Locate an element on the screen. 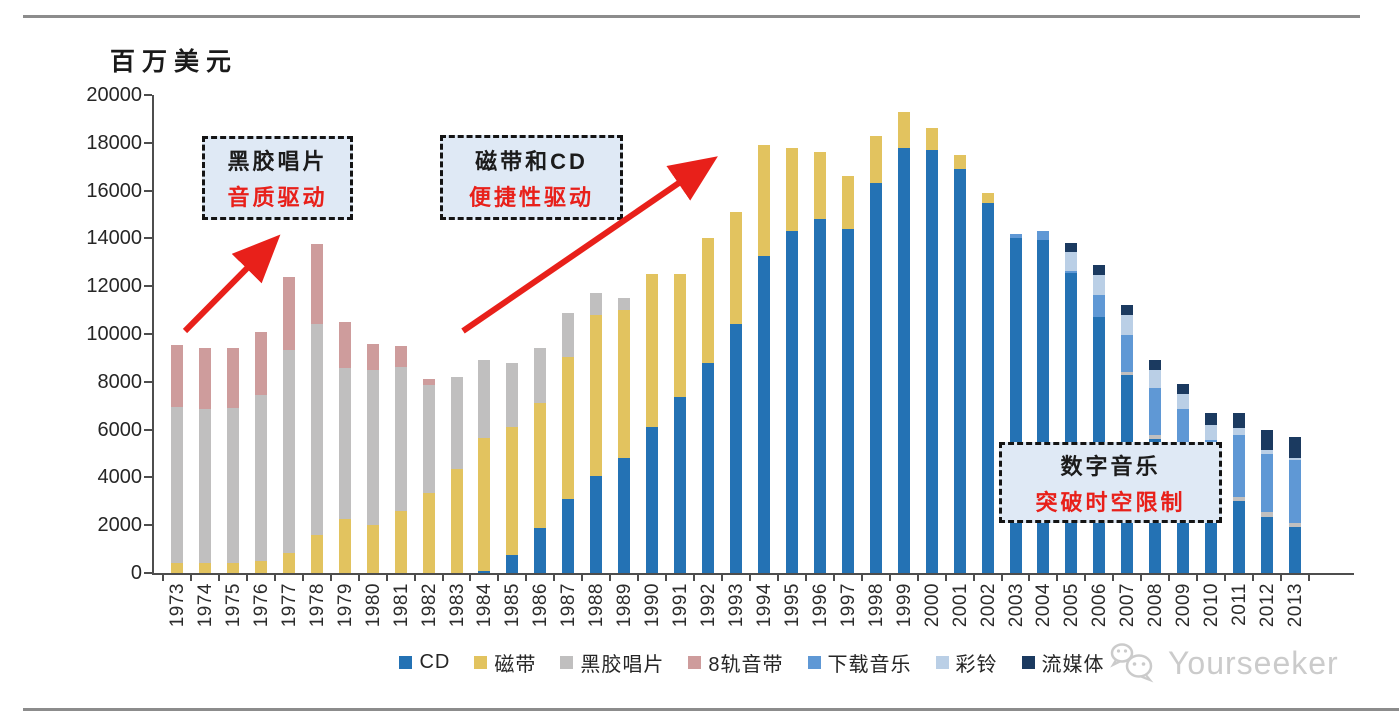  callout-vinyl-title: 黑胶唱片 is located at coordinates (277, 161).